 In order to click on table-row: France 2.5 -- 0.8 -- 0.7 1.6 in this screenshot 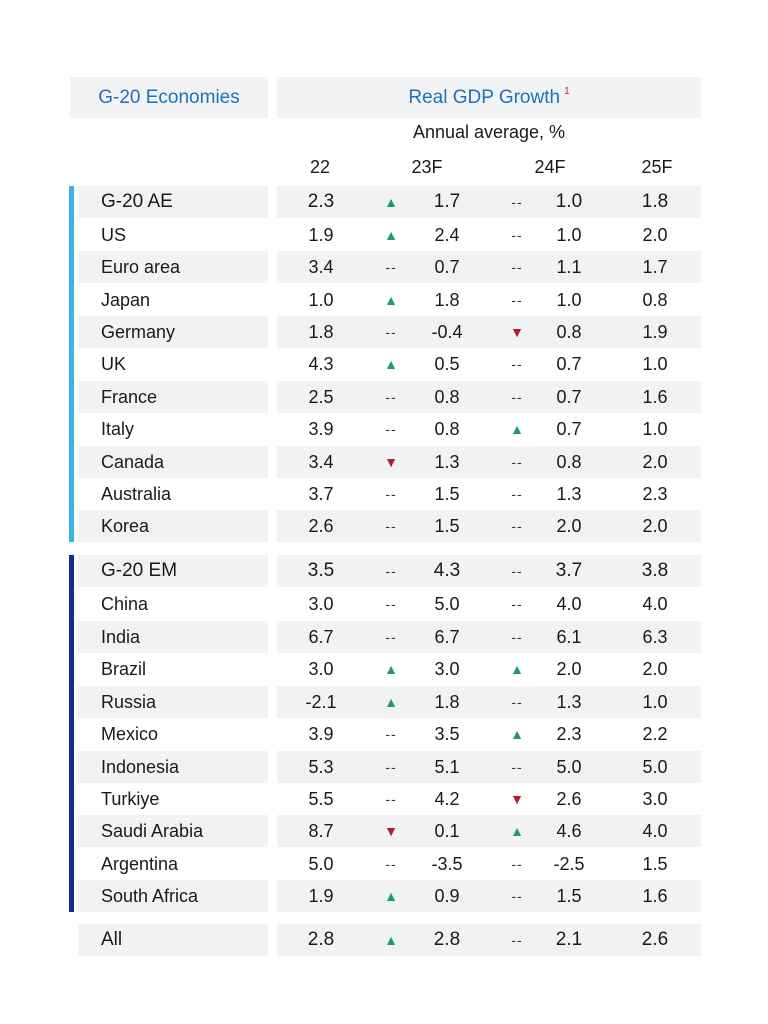, I will do `click(389, 397)`.